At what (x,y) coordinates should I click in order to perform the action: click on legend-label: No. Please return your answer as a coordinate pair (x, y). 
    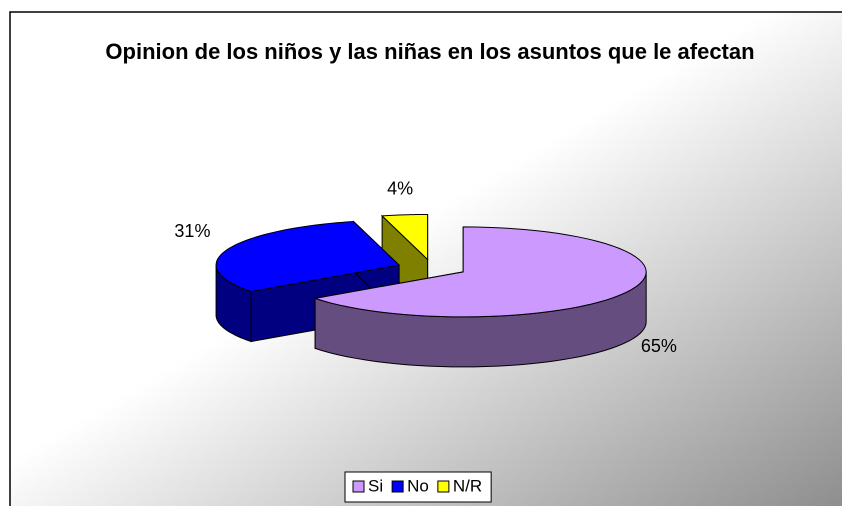
    Looking at the image, I should click on (418, 485).